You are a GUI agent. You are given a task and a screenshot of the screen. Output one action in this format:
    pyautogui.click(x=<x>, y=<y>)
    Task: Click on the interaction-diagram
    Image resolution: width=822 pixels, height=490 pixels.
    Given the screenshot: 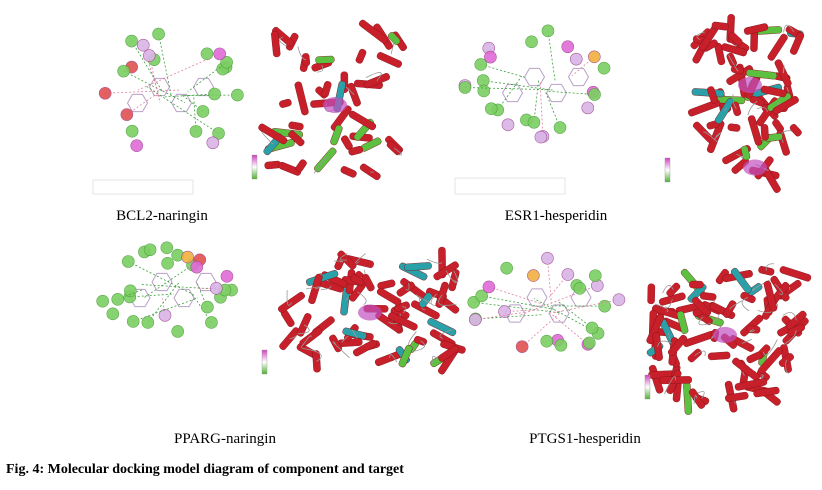 What is the action you would take?
    pyautogui.click(x=167, y=289)
    